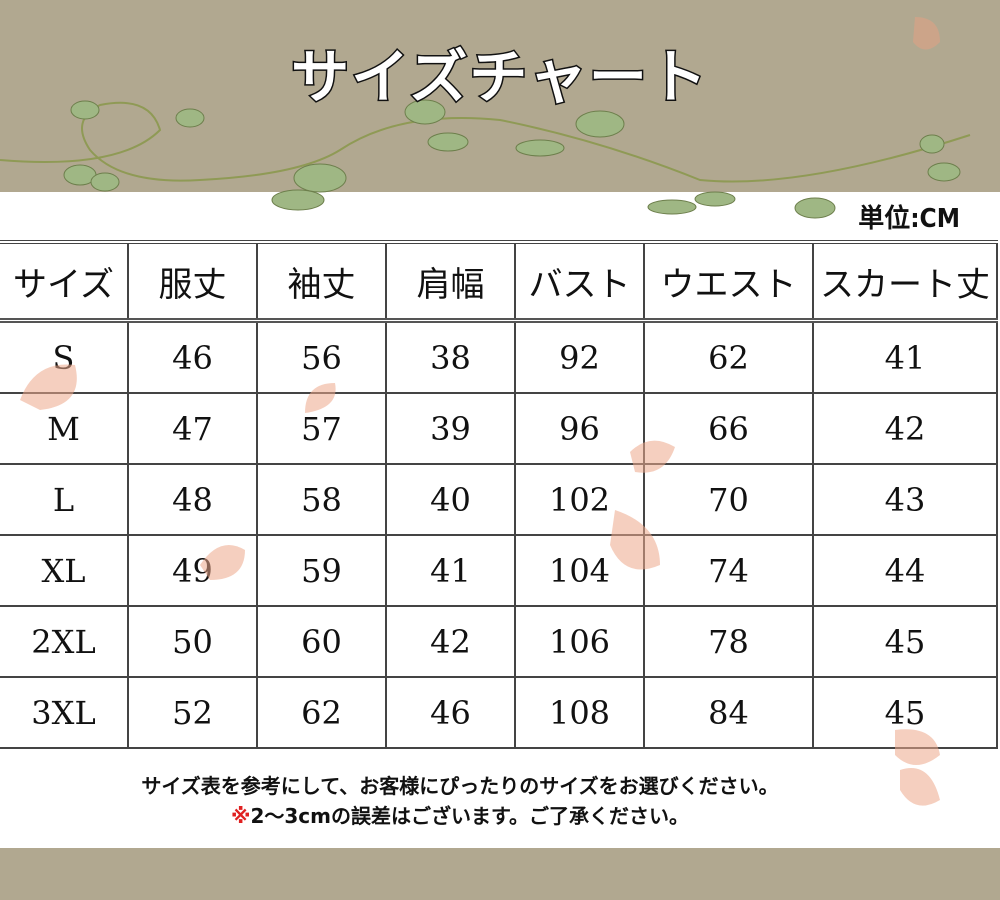 This screenshot has height=900, width=1000. Describe the element at coordinates (64, 641) in the screenshot. I see `size-cell: 2XL` at that location.